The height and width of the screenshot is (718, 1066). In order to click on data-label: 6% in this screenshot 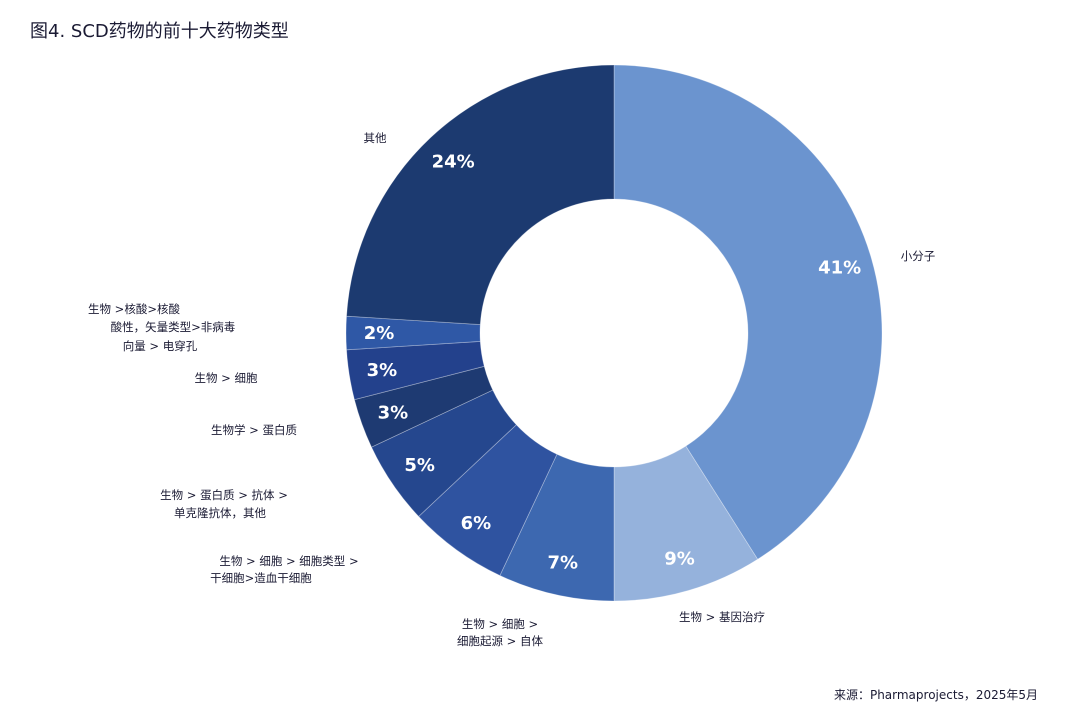, I will do `click(476, 523)`.